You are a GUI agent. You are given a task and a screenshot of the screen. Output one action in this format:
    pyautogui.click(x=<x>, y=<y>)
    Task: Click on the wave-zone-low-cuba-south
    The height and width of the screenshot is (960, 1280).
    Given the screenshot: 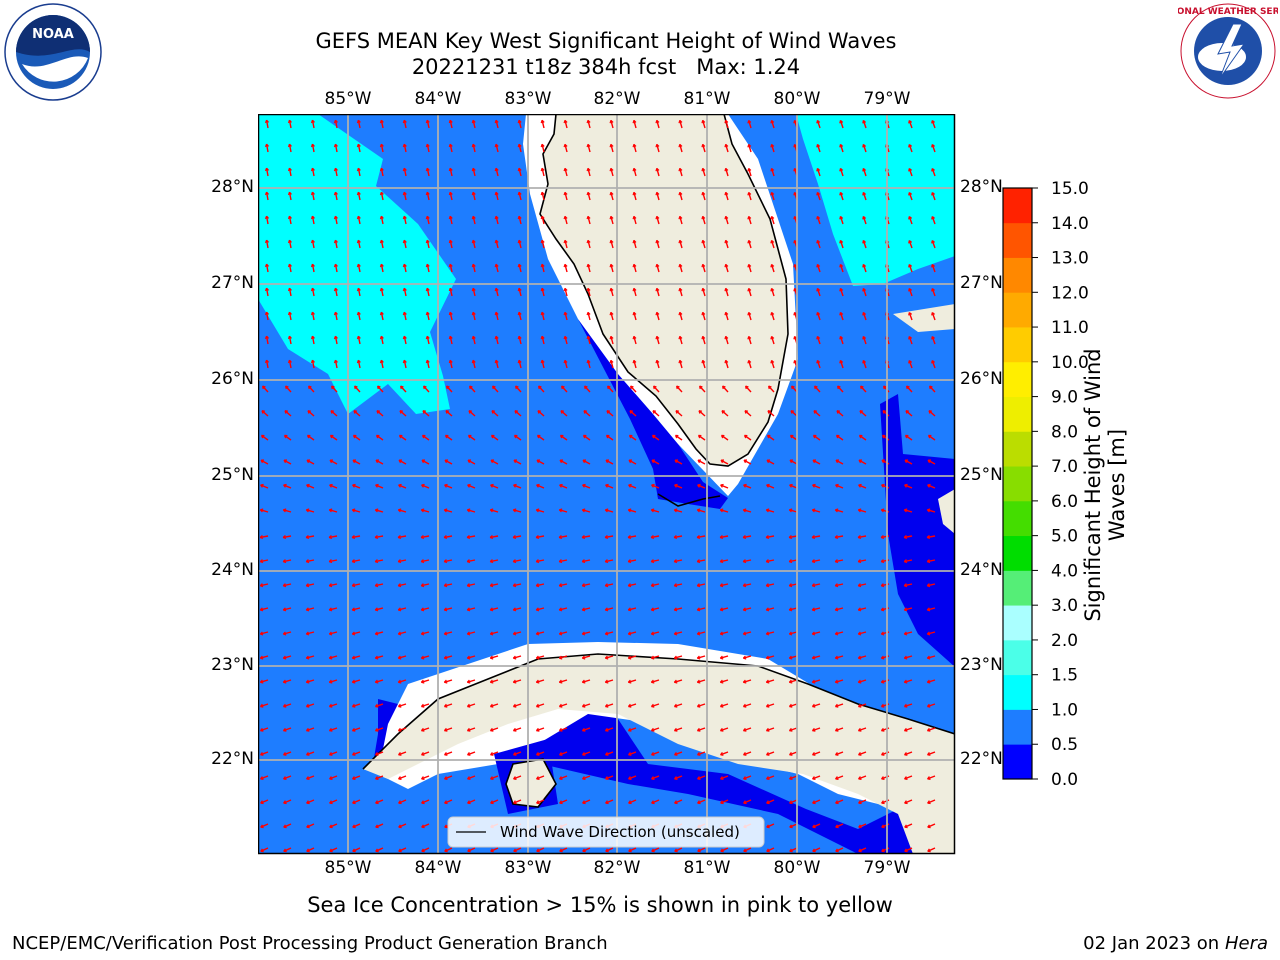 What is the action you would take?
    pyautogui.click(x=726, y=779)
    